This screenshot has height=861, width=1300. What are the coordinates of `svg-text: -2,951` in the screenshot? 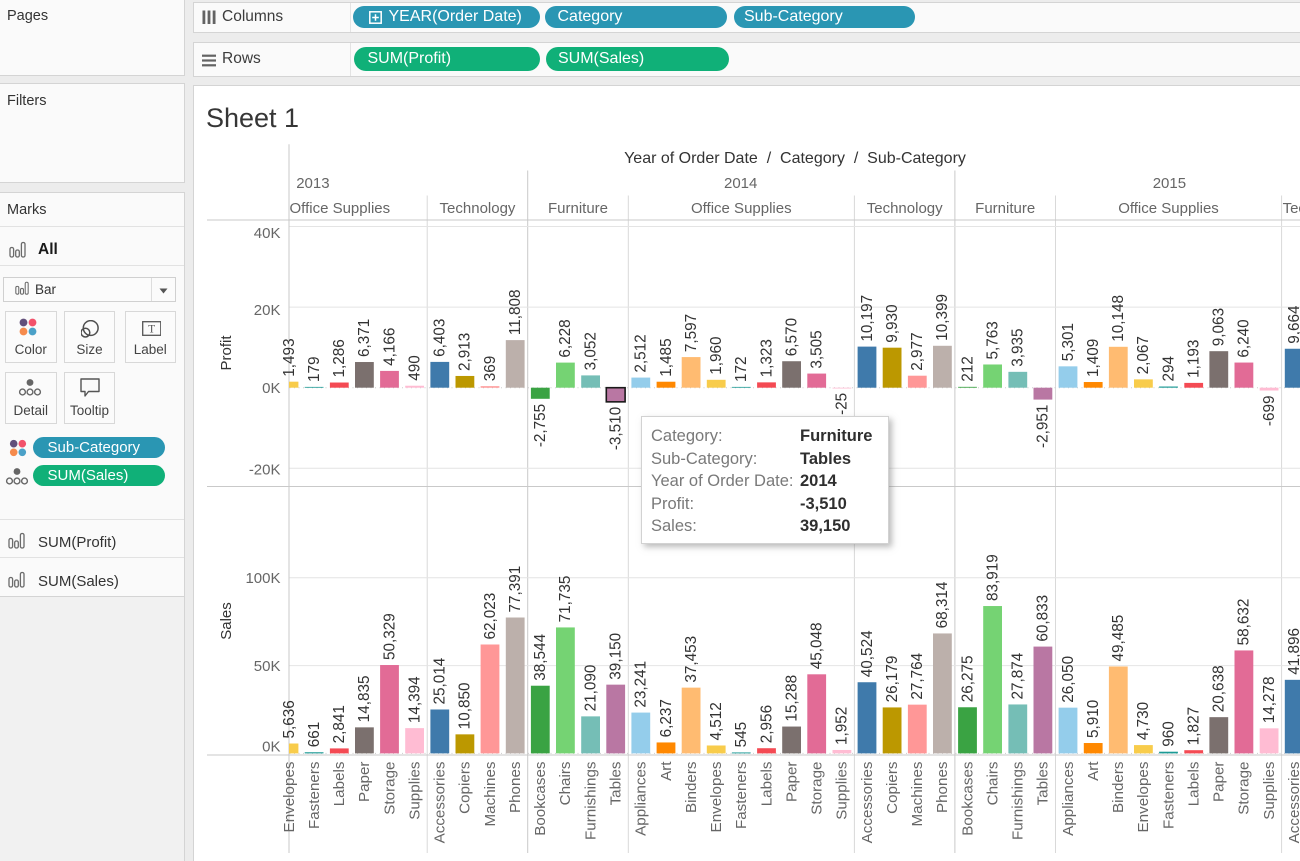 It's located at (1043, 426).